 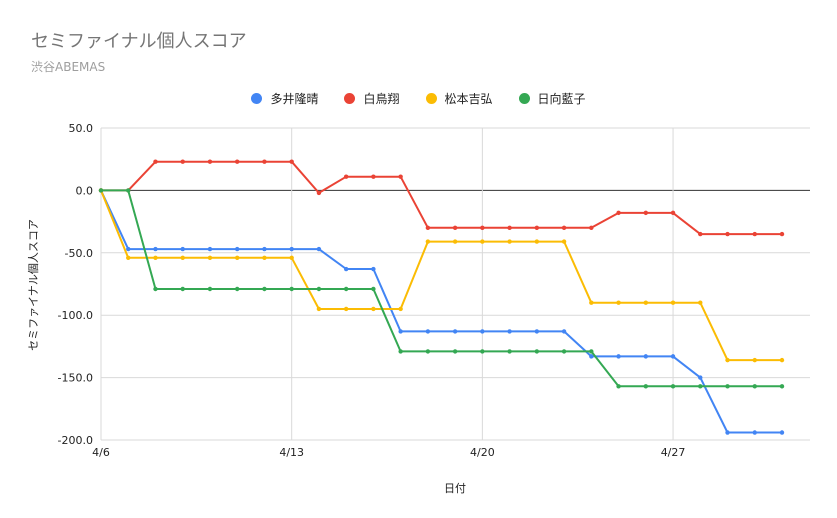 What do you see at coordinates (381, 99) in the screenshot?
I see `legend-label: 白鳥翔` at bounding box center [381, 99].